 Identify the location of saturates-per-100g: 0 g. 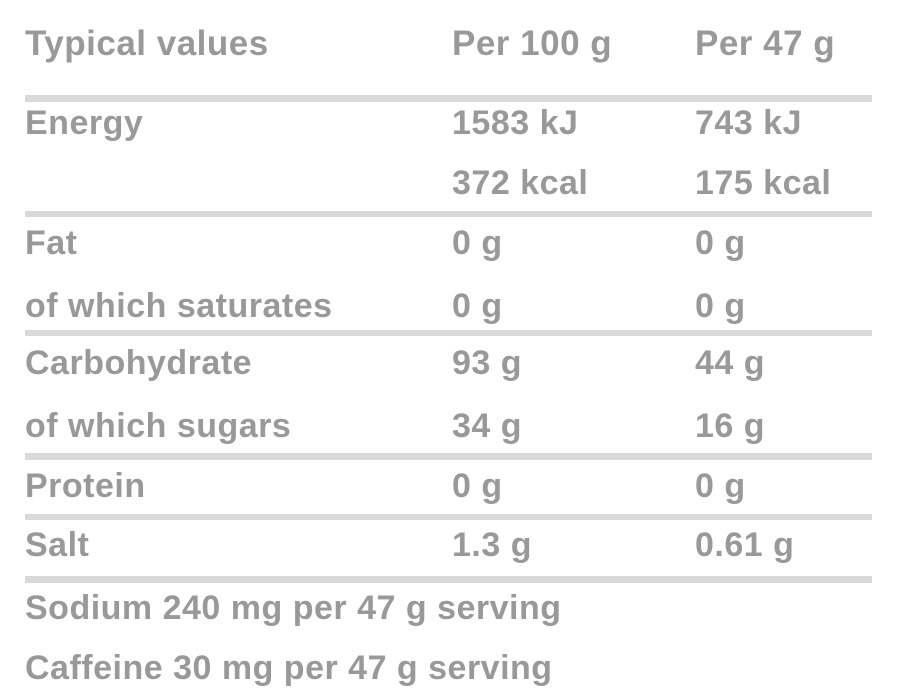
(477, 306).